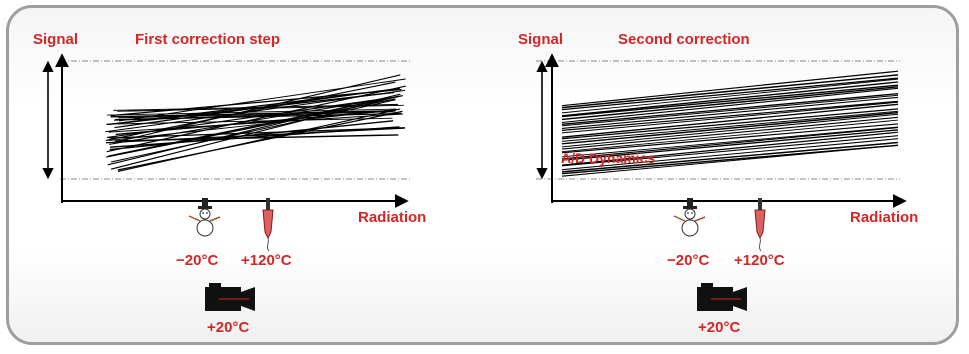 Image resolution: width=969 pixels, height=354 pixels. What do you see at coordinates (228, 327) in the screenshot?
I see `left-camera-temp: +20°C` at bounding box center [228, 327].